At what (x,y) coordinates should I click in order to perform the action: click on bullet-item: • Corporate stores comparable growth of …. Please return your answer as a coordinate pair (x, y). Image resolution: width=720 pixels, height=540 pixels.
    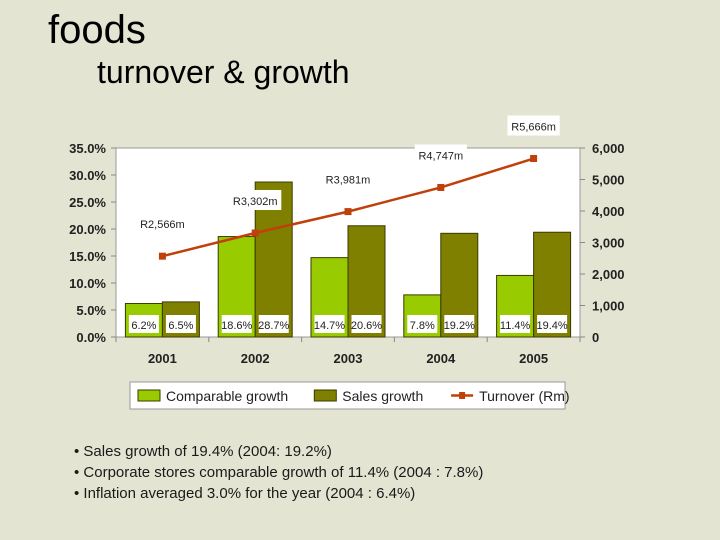
    Looking at the image, I should click on (279, 472).